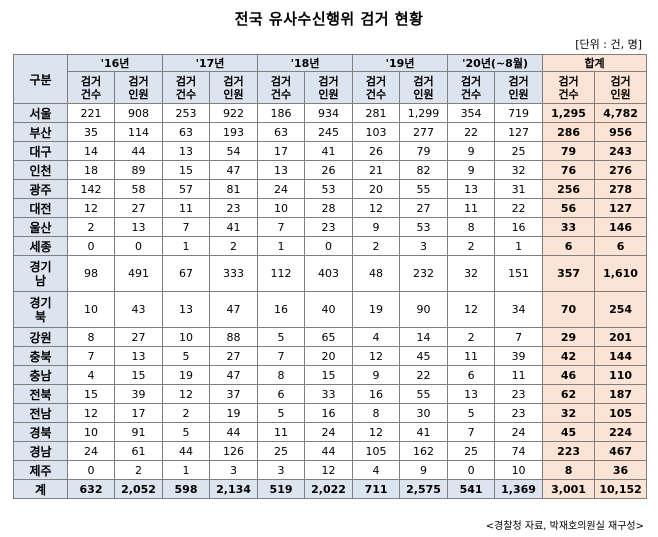  What do you see at coordinates (138, 113) in the screenshot?
I see `value-cell: 908` at bounding box center [138, 113].